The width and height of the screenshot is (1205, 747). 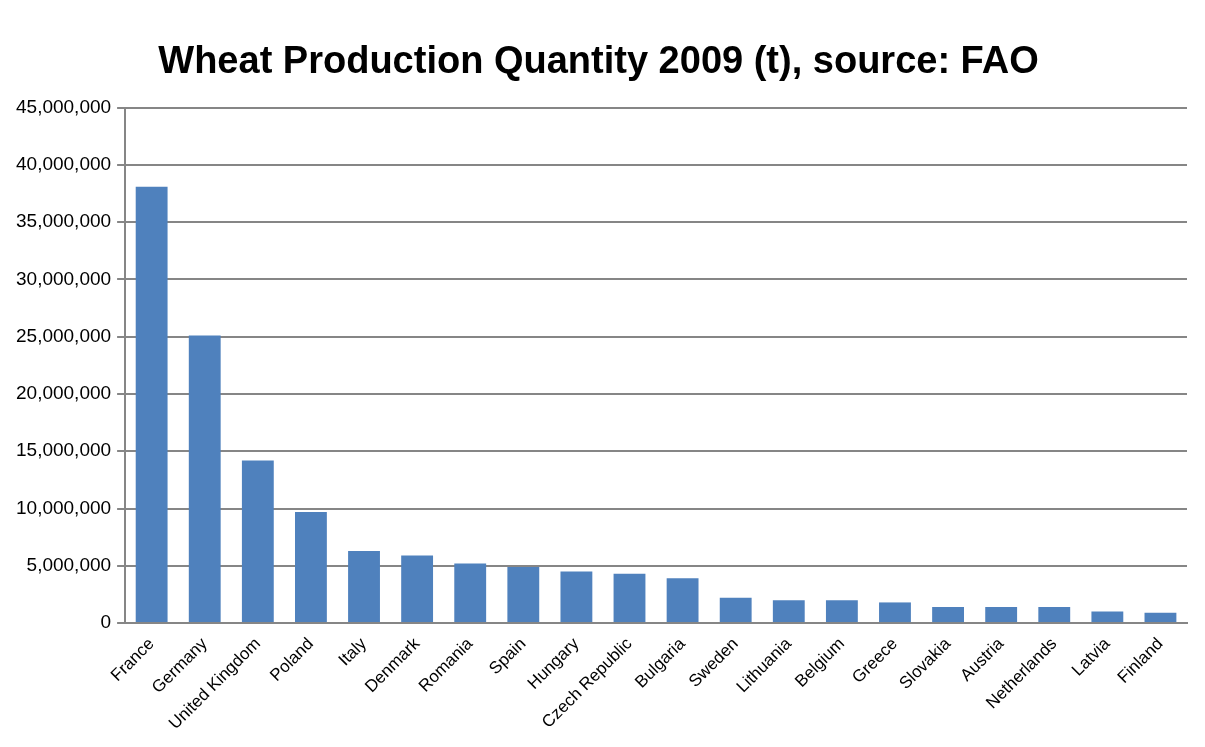 What do you see at coordinates (352, 651) in the screenshot?
I see `x-tick-label: Italy` at bounding box center [352, 651].